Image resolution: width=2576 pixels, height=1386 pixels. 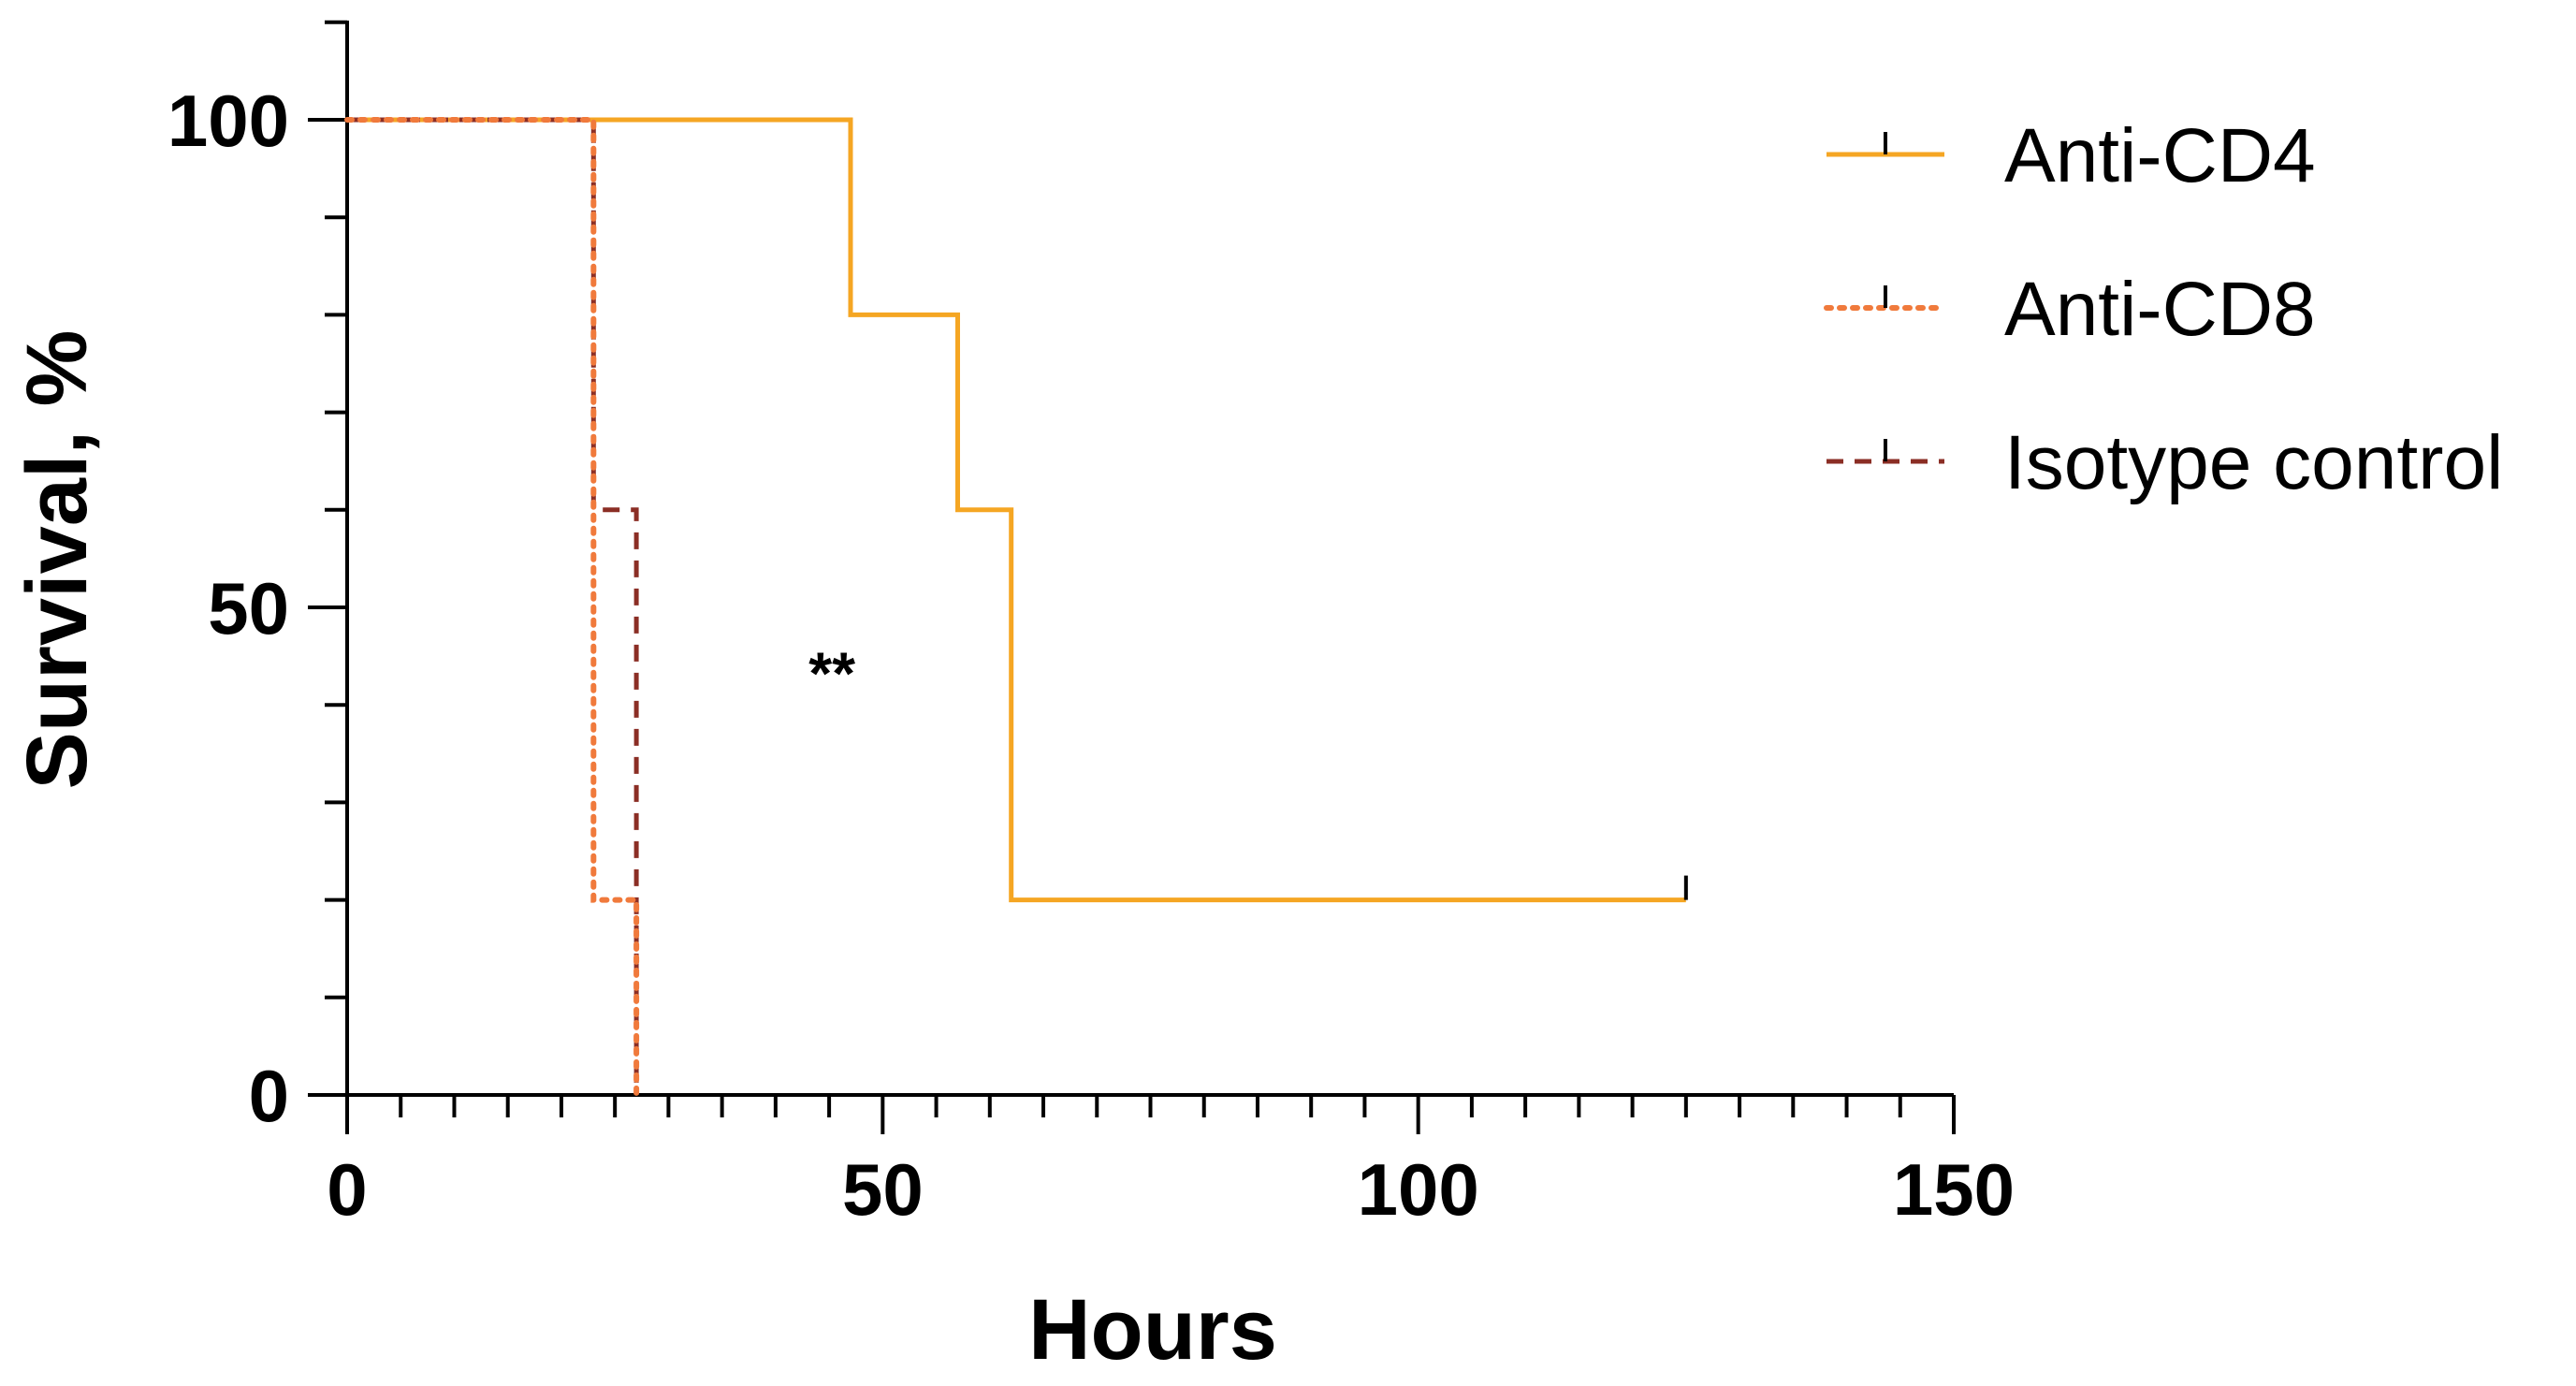 I want to click on x-axis-title: Hours, so click(x=1152, y=1330).